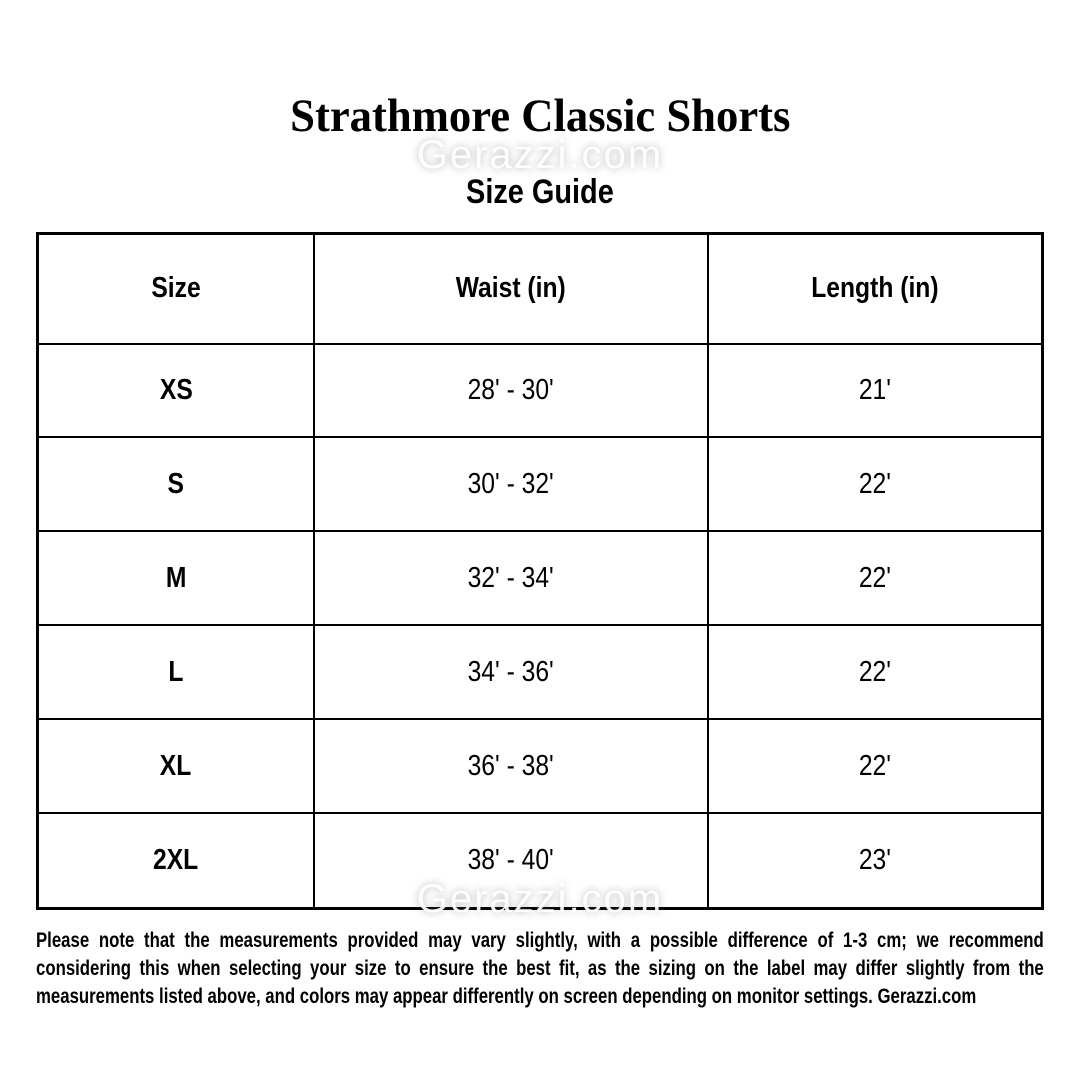 The image size is (1080, 1080). I want to click on length-value: 23', so click(874, 860).